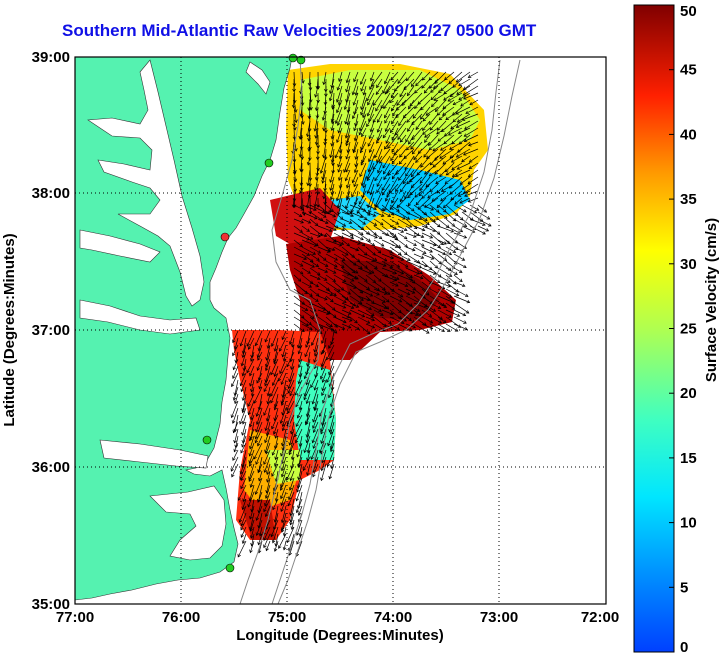 This screenshot has width=724, height=659. I want to click on colorbar-tick-label: 45, so click(688, 70).